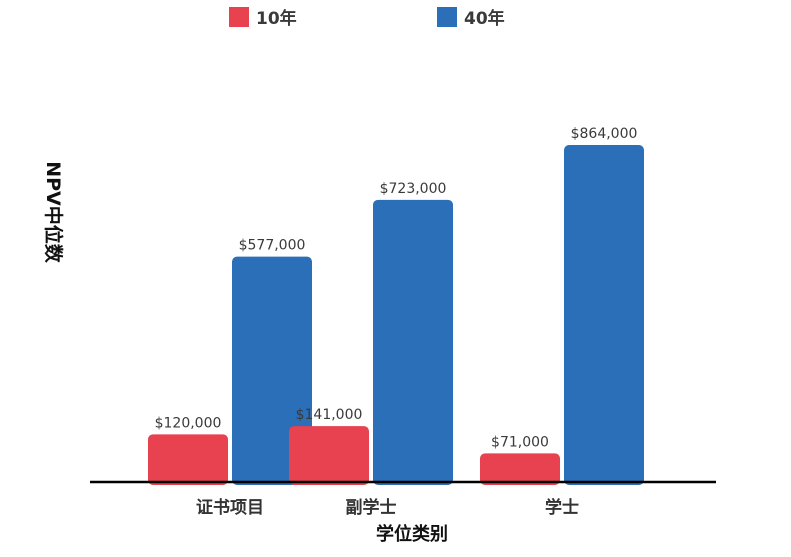  I want to click on legend-swatch-40yr, so click(447, 17).